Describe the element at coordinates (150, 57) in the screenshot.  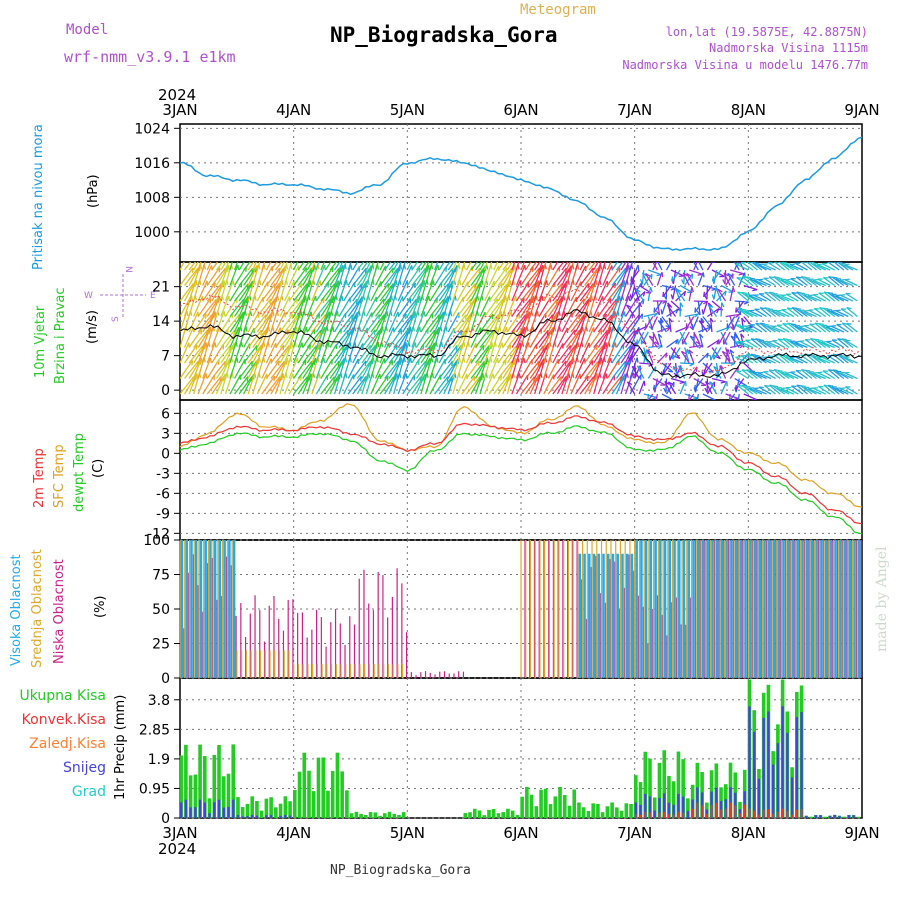
I see `model-name: wrf-nmm_v3.9.1 e1km` at that location.